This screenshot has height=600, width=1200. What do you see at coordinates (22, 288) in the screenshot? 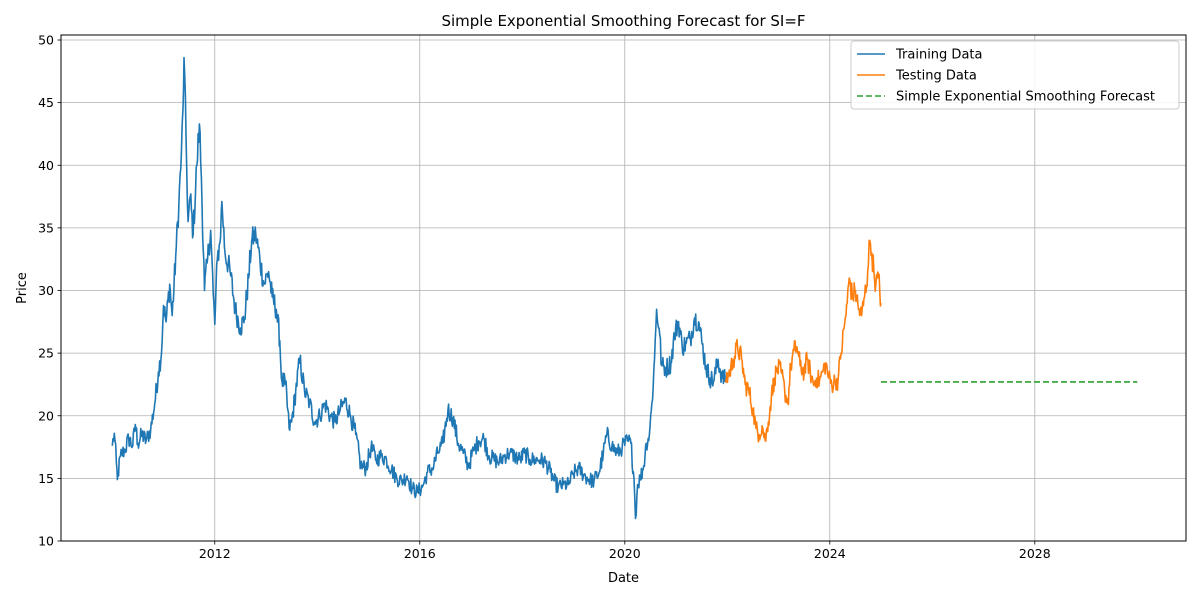
I see `y-axis-label: Price` at bounding box center [22, 288].